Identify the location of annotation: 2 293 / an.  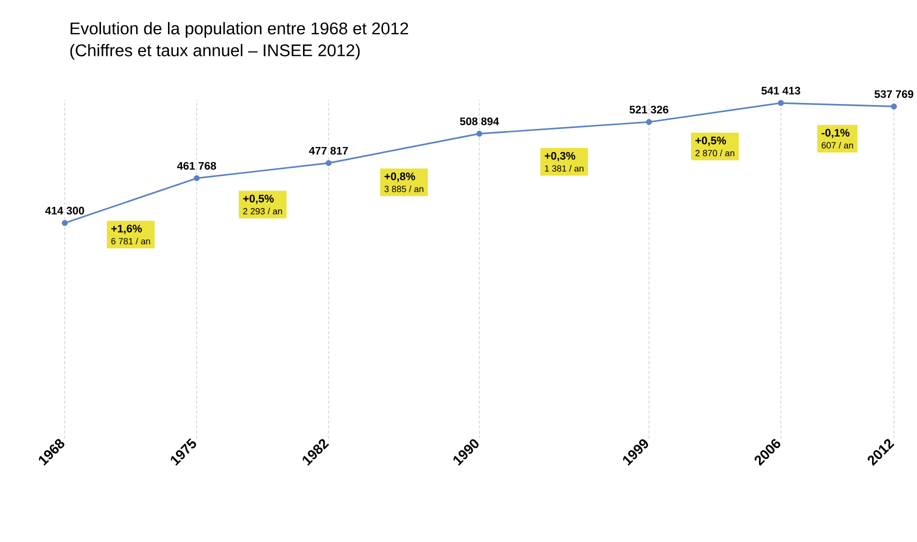
(262, 211).